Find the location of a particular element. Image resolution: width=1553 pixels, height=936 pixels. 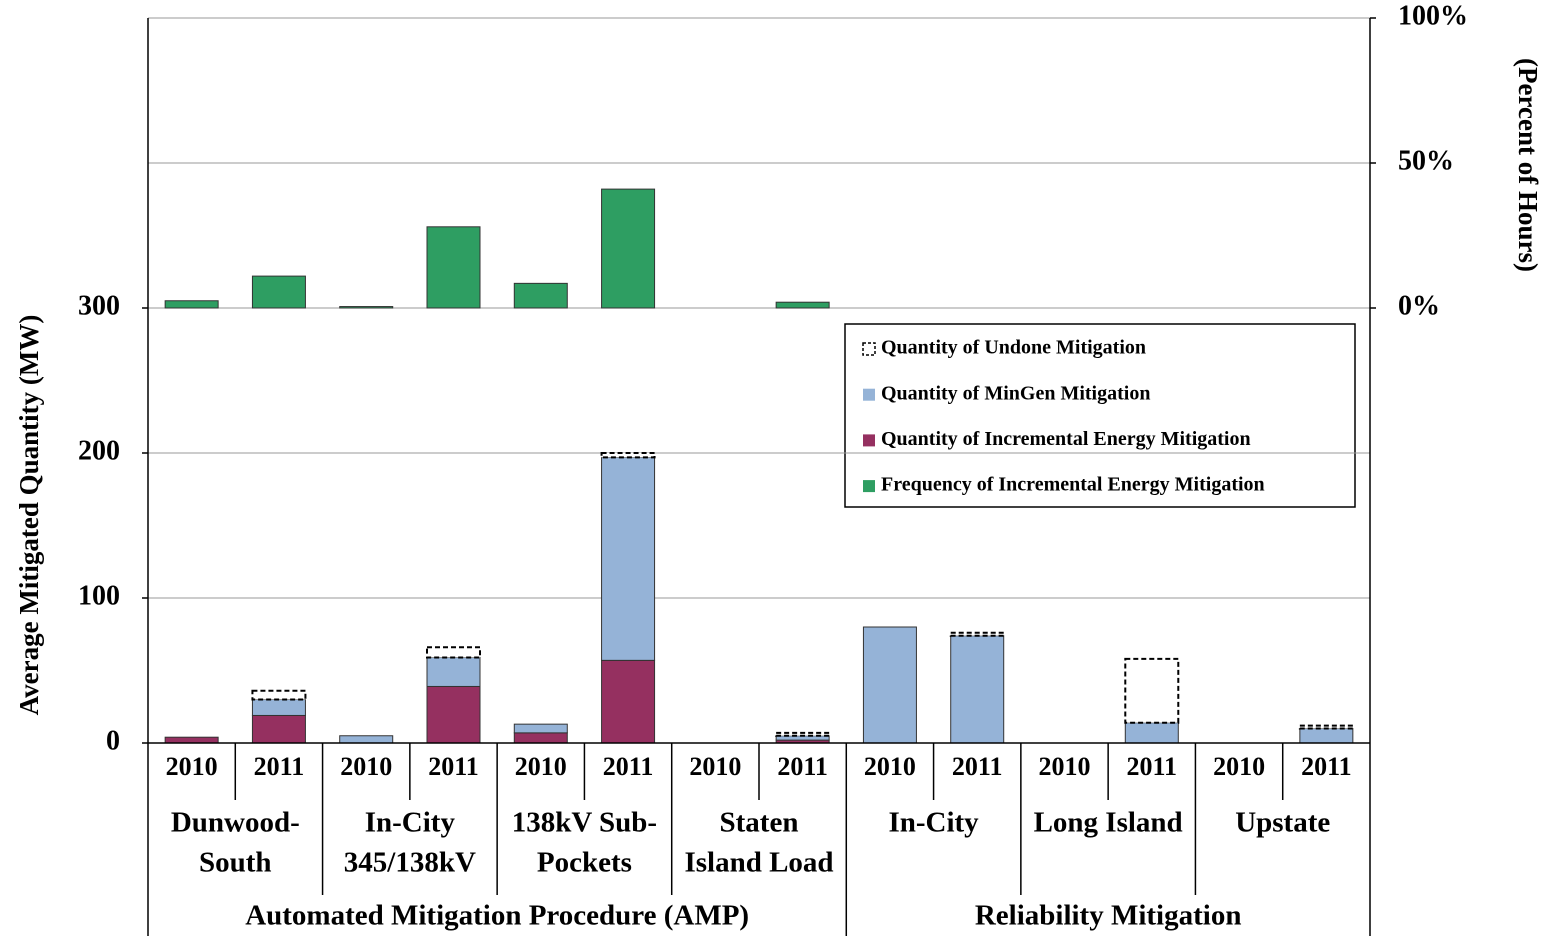

group-label: Staten is located at coordinates (759, 823).